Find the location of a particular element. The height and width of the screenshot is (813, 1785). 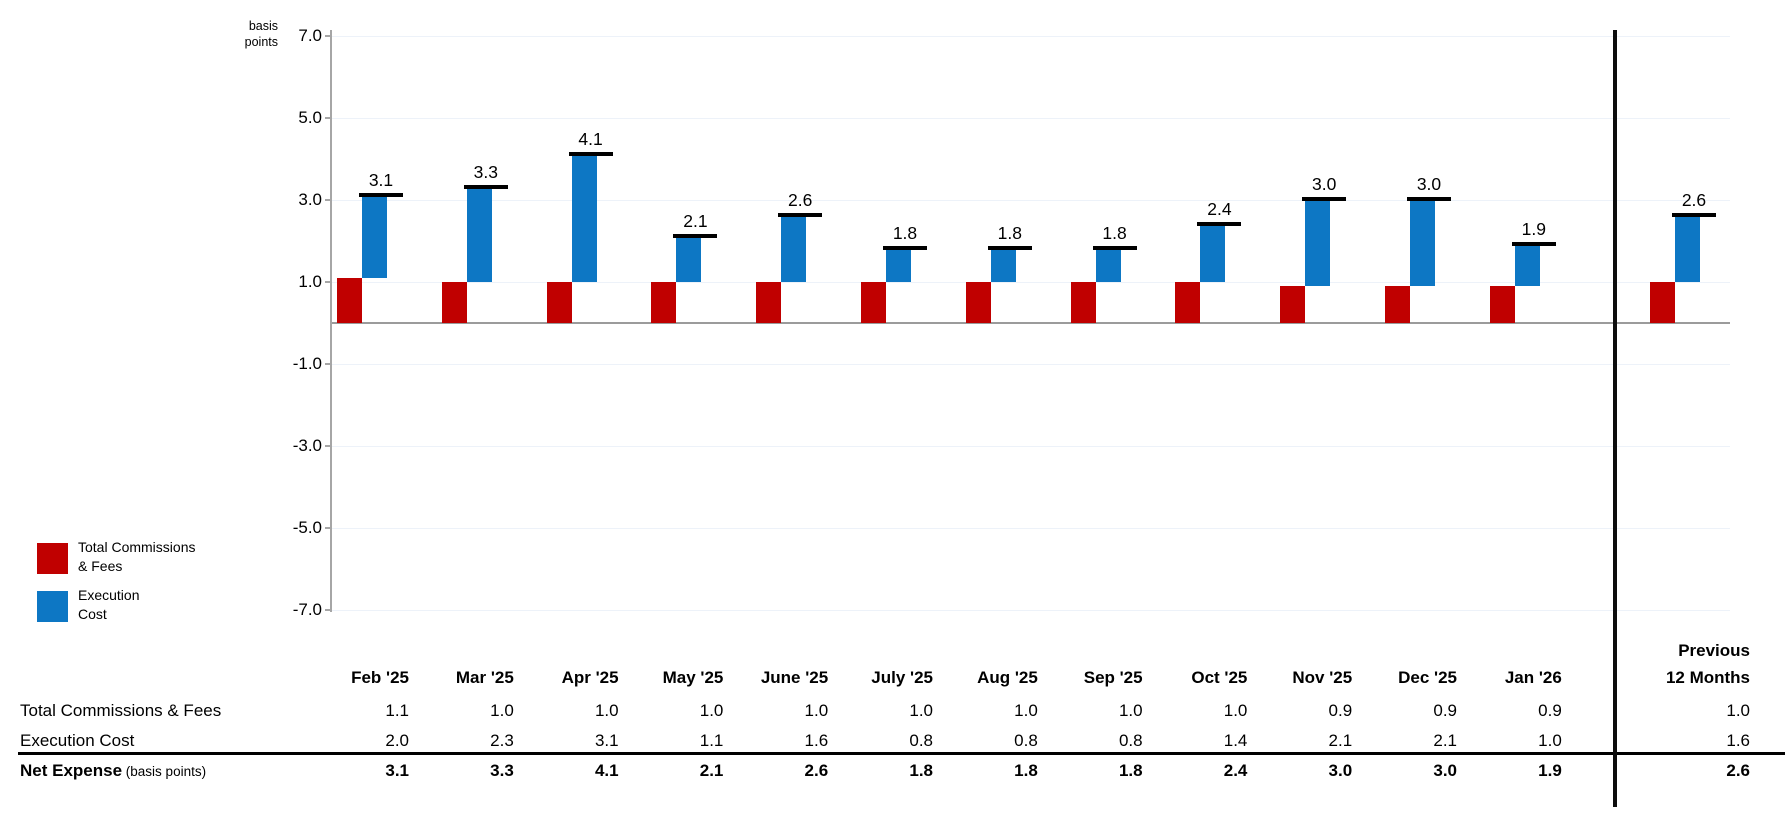

table-column-header-previous-line1: Previous is located at coordinates (1714, 650).